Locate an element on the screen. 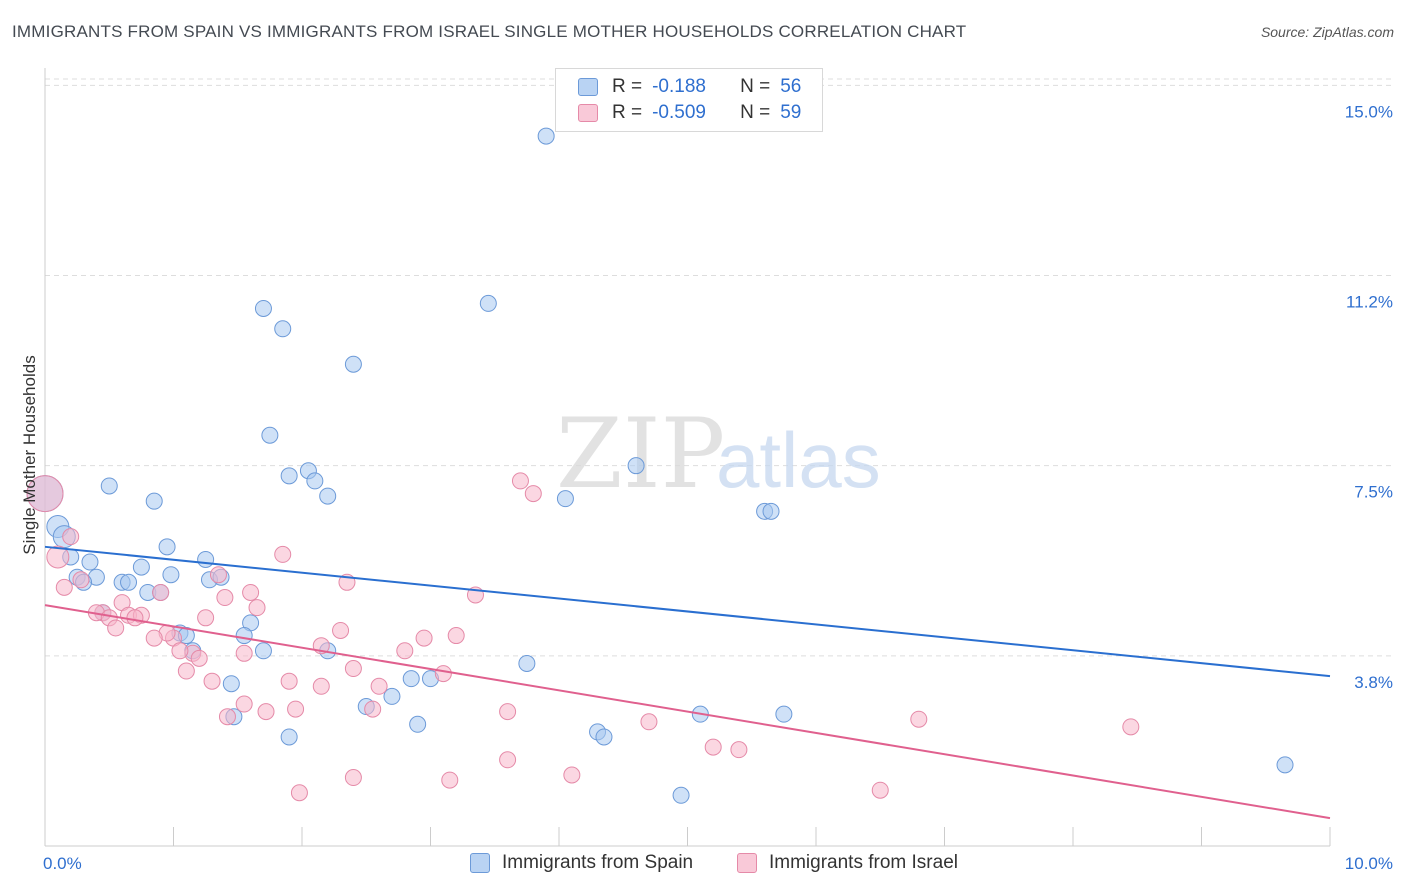 The width and height of the screenshot is (1406, 892). correlation-legend: R = -0.188 N = 56 R = -0.509 N = 59 is located at coordinates (689, 100).